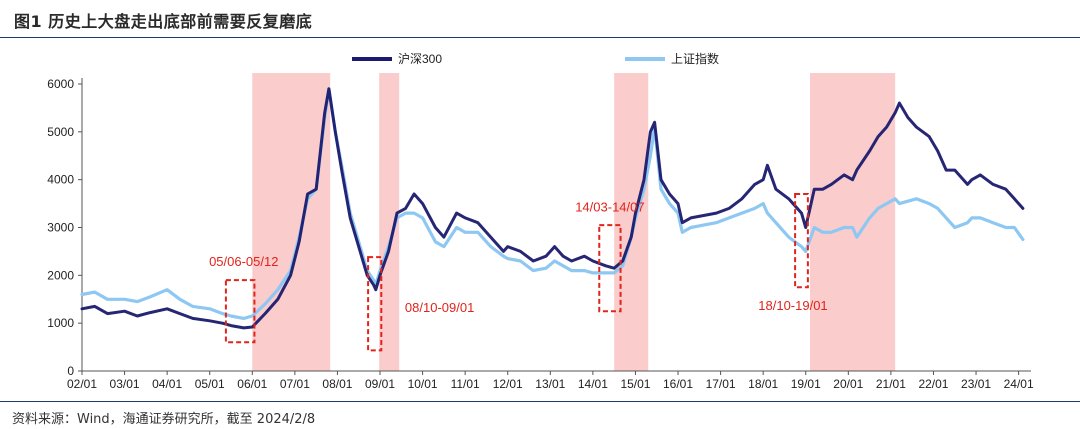  I want to click on x-tick-label: 11/01, so click(465, 384).